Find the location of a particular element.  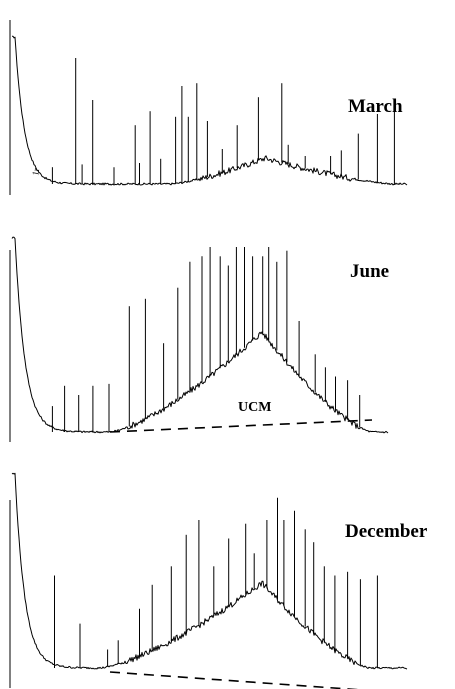

annotation-1r: 1r is located at coordinates (35, 171).